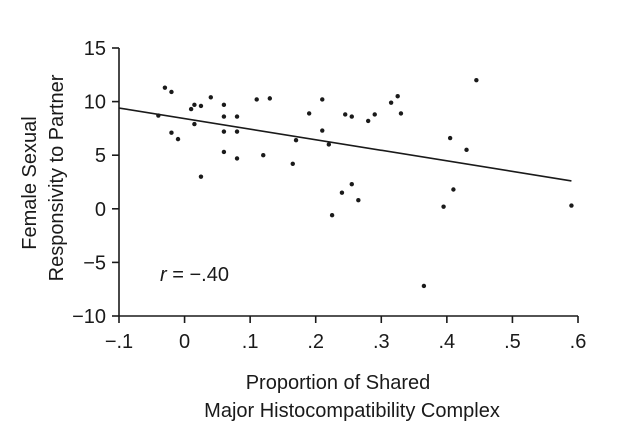 This screenshot has width=621, height=440. Describe the element at coordinates (95, 183) in the screenshot. I see `y-ticks: −10 −5 0 5 10 15` at that location.